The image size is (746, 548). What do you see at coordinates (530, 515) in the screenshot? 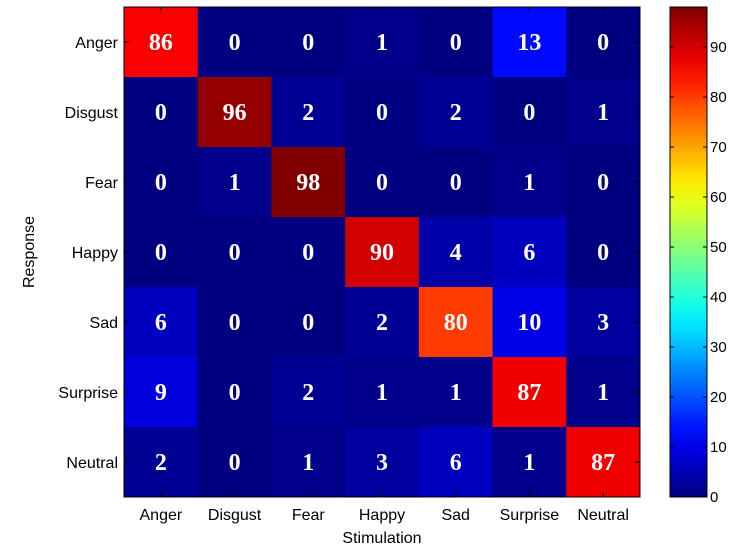
I see `x-tick-label: Surprise` at bounding box center [530, 515].